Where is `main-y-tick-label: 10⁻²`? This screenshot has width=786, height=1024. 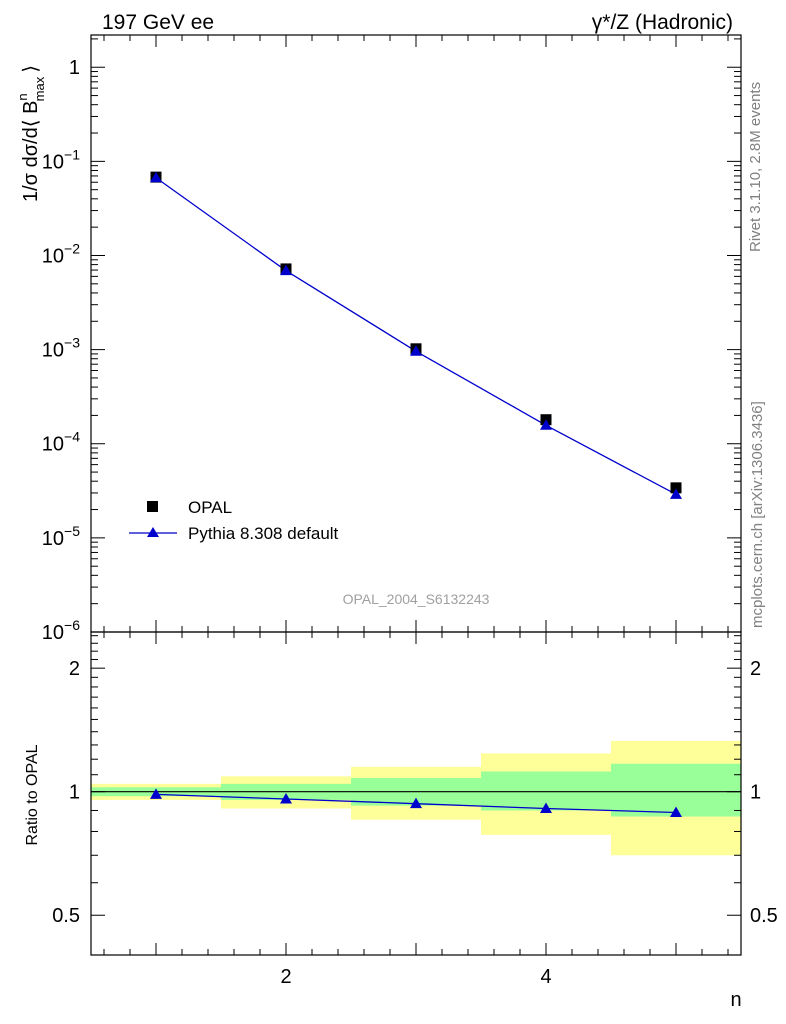
main-y-tick-label: 10⁻² is located at coordinates (61, 253).